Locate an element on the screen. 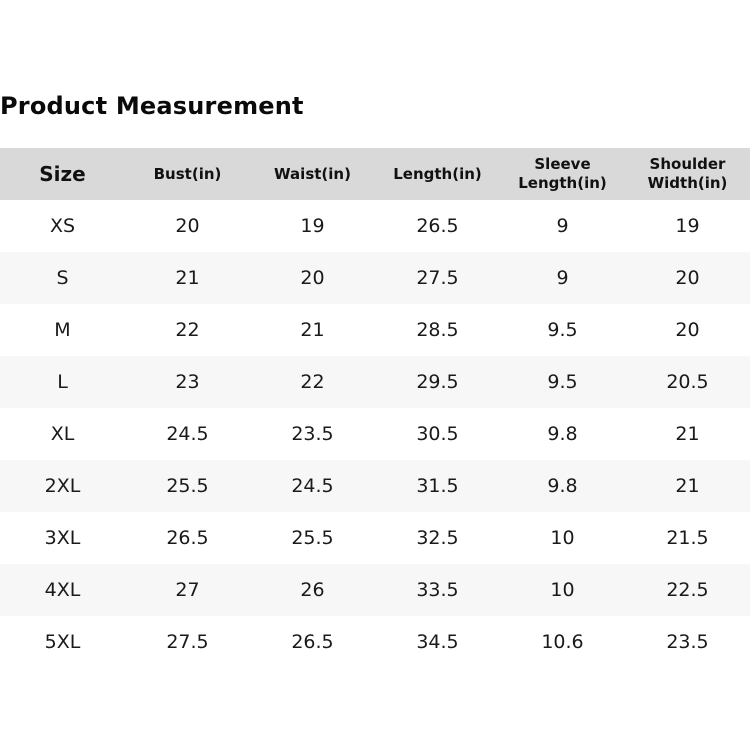 The height and width of the screenshot is (750, 750). header-line: Shoulder is located at coordinates (687, 164).